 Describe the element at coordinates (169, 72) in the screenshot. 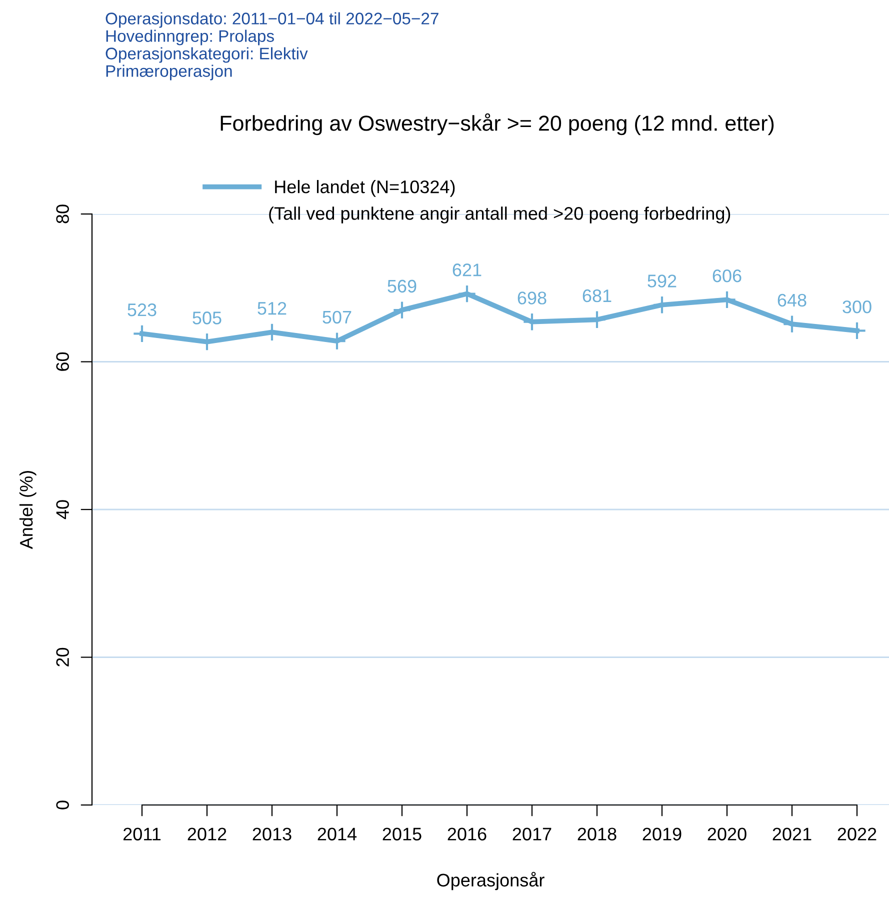

I see `text: Primæroperasjon` at that location.